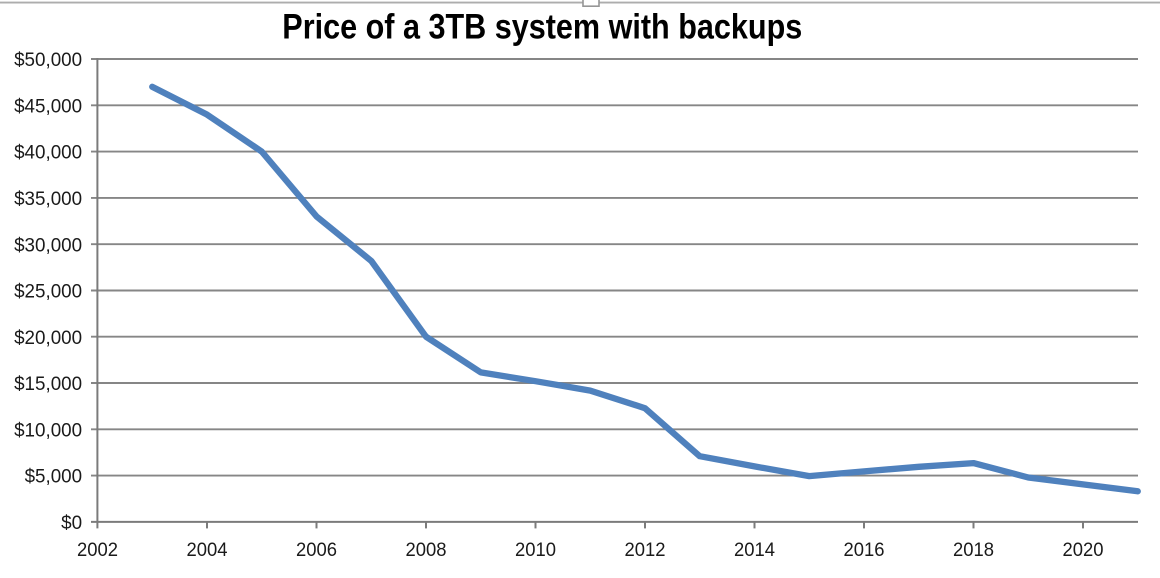 This screenshot has height=578, width=1160. What do you see at coordinates (48, 106) in the screenshot?
I see `svg-text: $45,000` at bounding box center [48, 106].